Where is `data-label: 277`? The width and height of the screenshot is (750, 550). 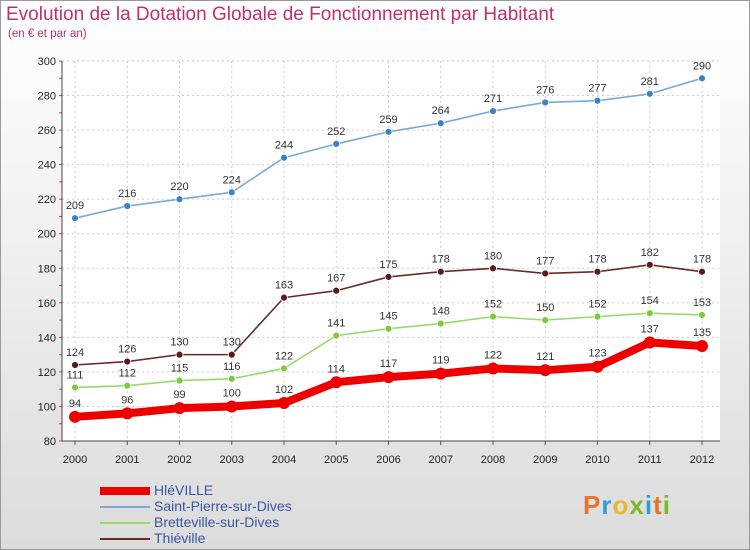 data-label: 277 is located at coordinates (597, 89).